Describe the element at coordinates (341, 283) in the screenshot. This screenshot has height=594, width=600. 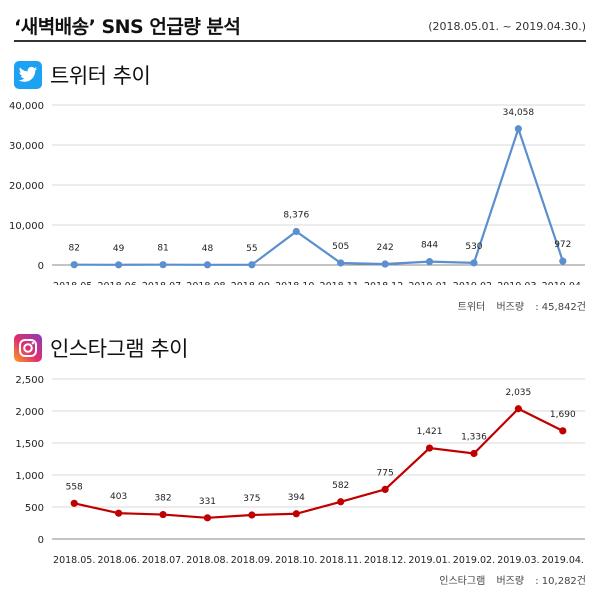
I see `twitter-xtick-label: 2018.11.` at that location.